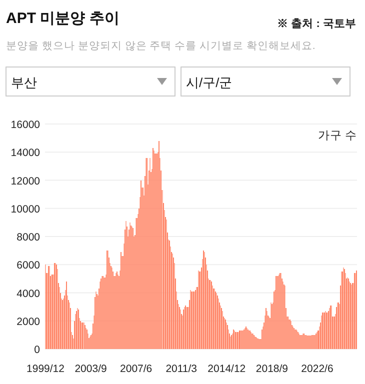  Describe the element at coordinates (182, 369) in the screenshot. I see `xtick: 2011/3` at that location.